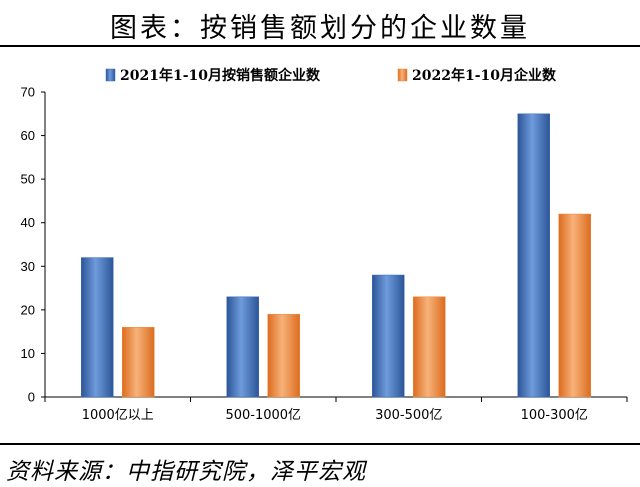 The width and height of the screenshot is (640, 487). Describe the element at coordinates (118, 415) in the screenshot. I see `x-category-label: 1000亿以上` at that location.